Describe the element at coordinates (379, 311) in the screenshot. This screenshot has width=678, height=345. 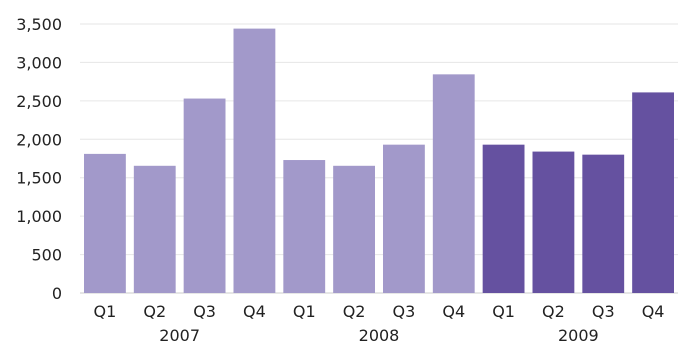
I see `x-axis-category-labels: Q1 Q2 Q3 Q4 Q1 Q2 Q3 Q4 Q1 Q2 Q3 Q4` at that location.